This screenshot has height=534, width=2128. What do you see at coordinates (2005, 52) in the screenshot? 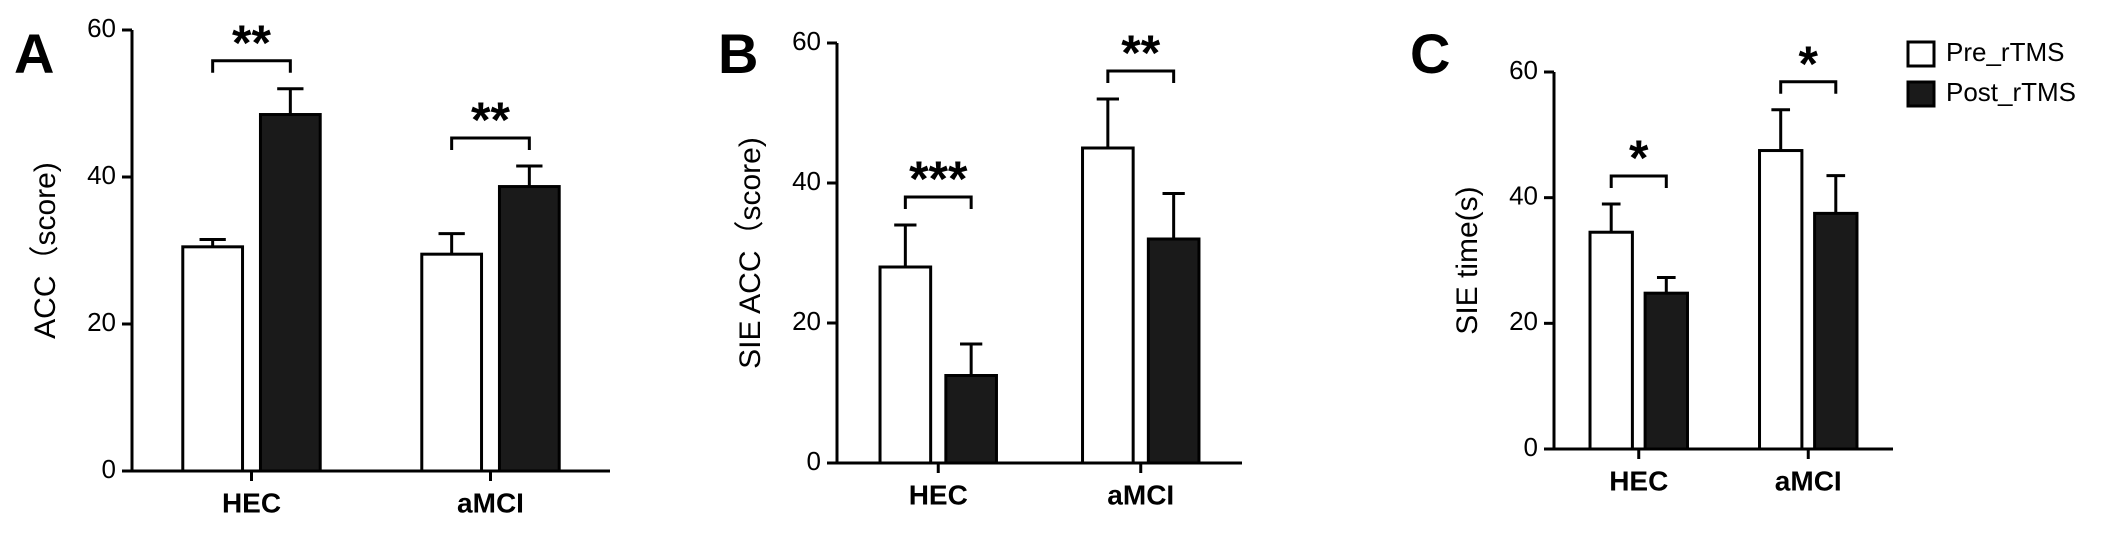
I see `legend-label: Pre_rTMS` at bounding box center [2005, 52].